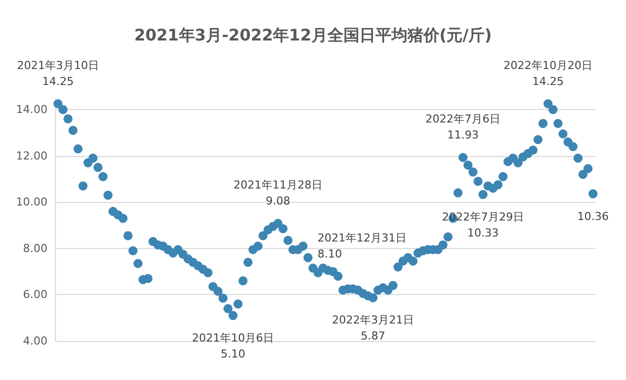  I want to click on y-tick-label: 10.00, so click(32, 202).